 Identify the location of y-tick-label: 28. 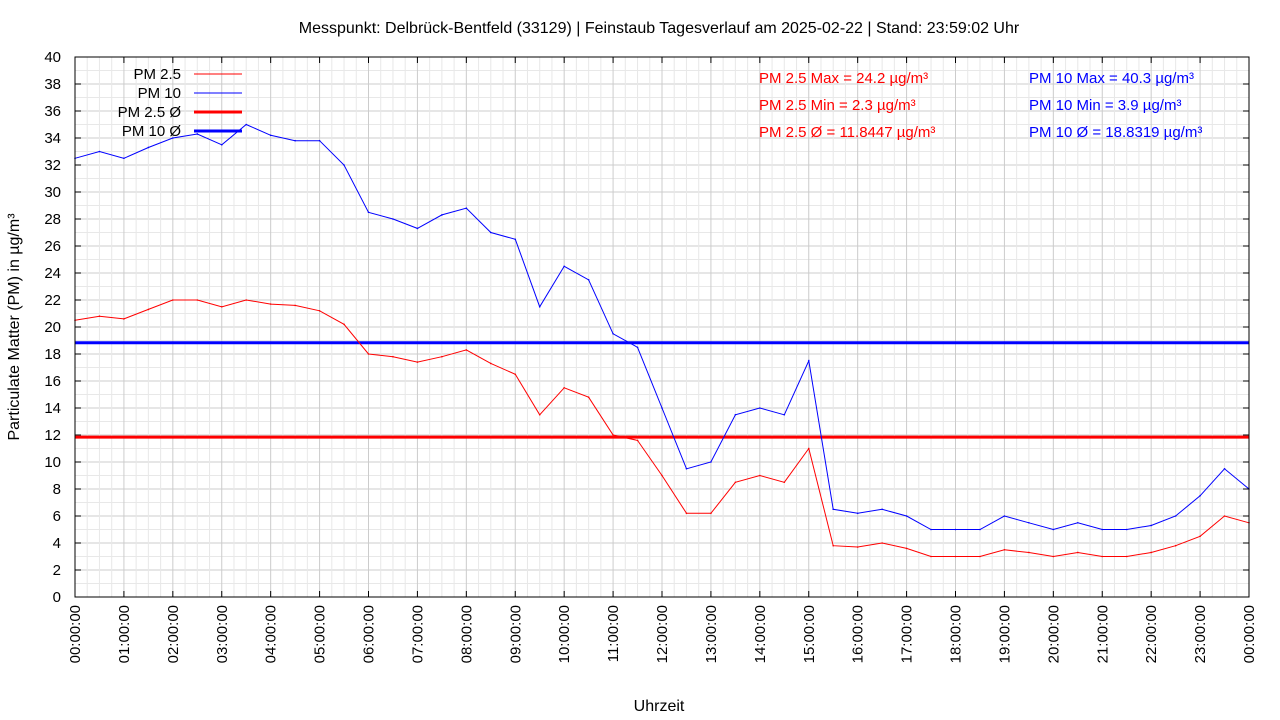
(52, 219).